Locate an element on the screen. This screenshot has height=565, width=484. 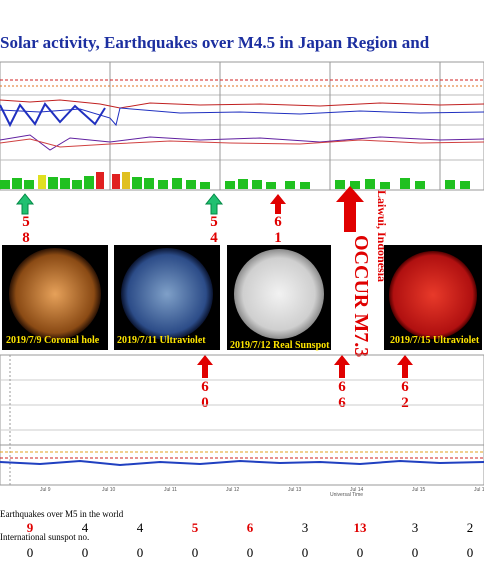
date-label: Jul 14 is located at coordinates (357, 490).